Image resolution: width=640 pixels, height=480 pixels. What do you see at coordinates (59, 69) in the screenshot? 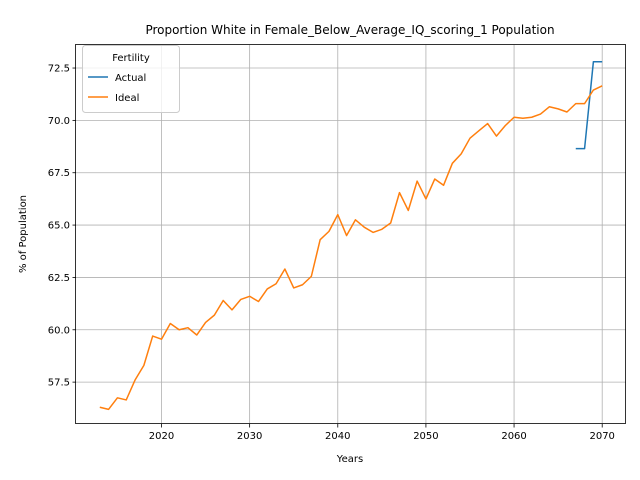
I see `y-tick-label: 72.5` at bounding box center [59, 69].